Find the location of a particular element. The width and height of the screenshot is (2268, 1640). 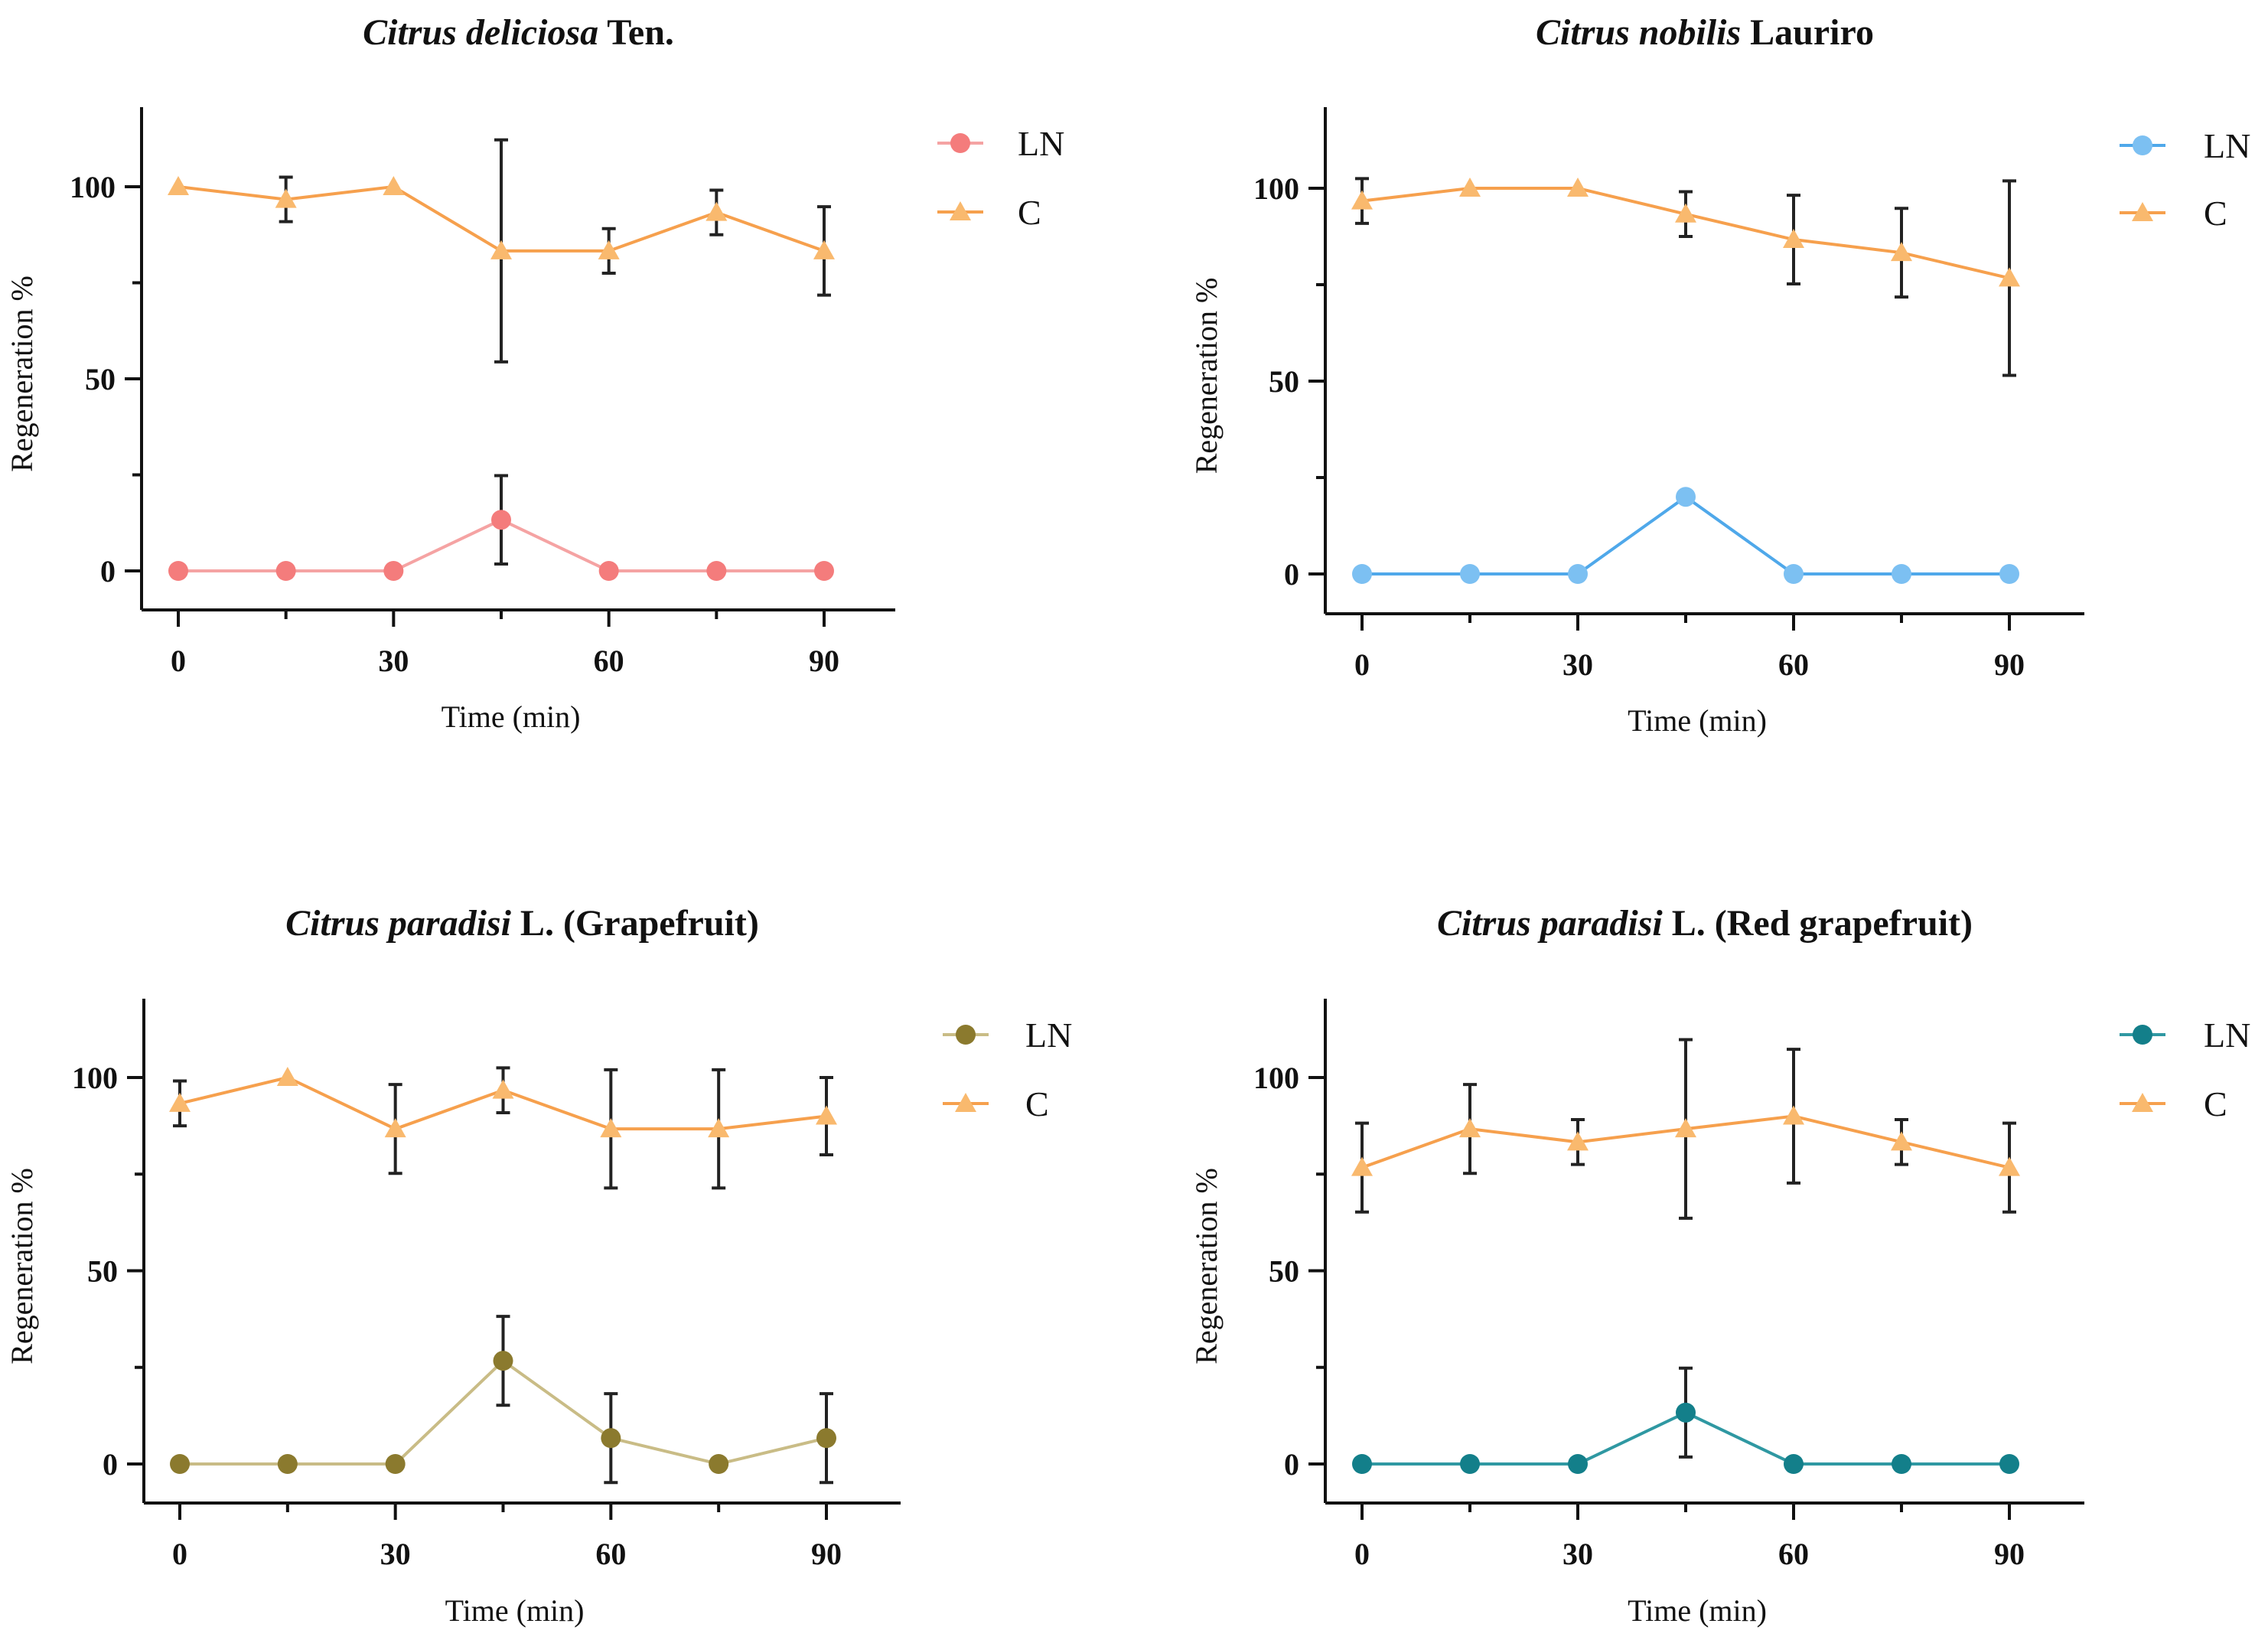

chart-title-suffix: Lauriro is located at coordinates (1807, 32).